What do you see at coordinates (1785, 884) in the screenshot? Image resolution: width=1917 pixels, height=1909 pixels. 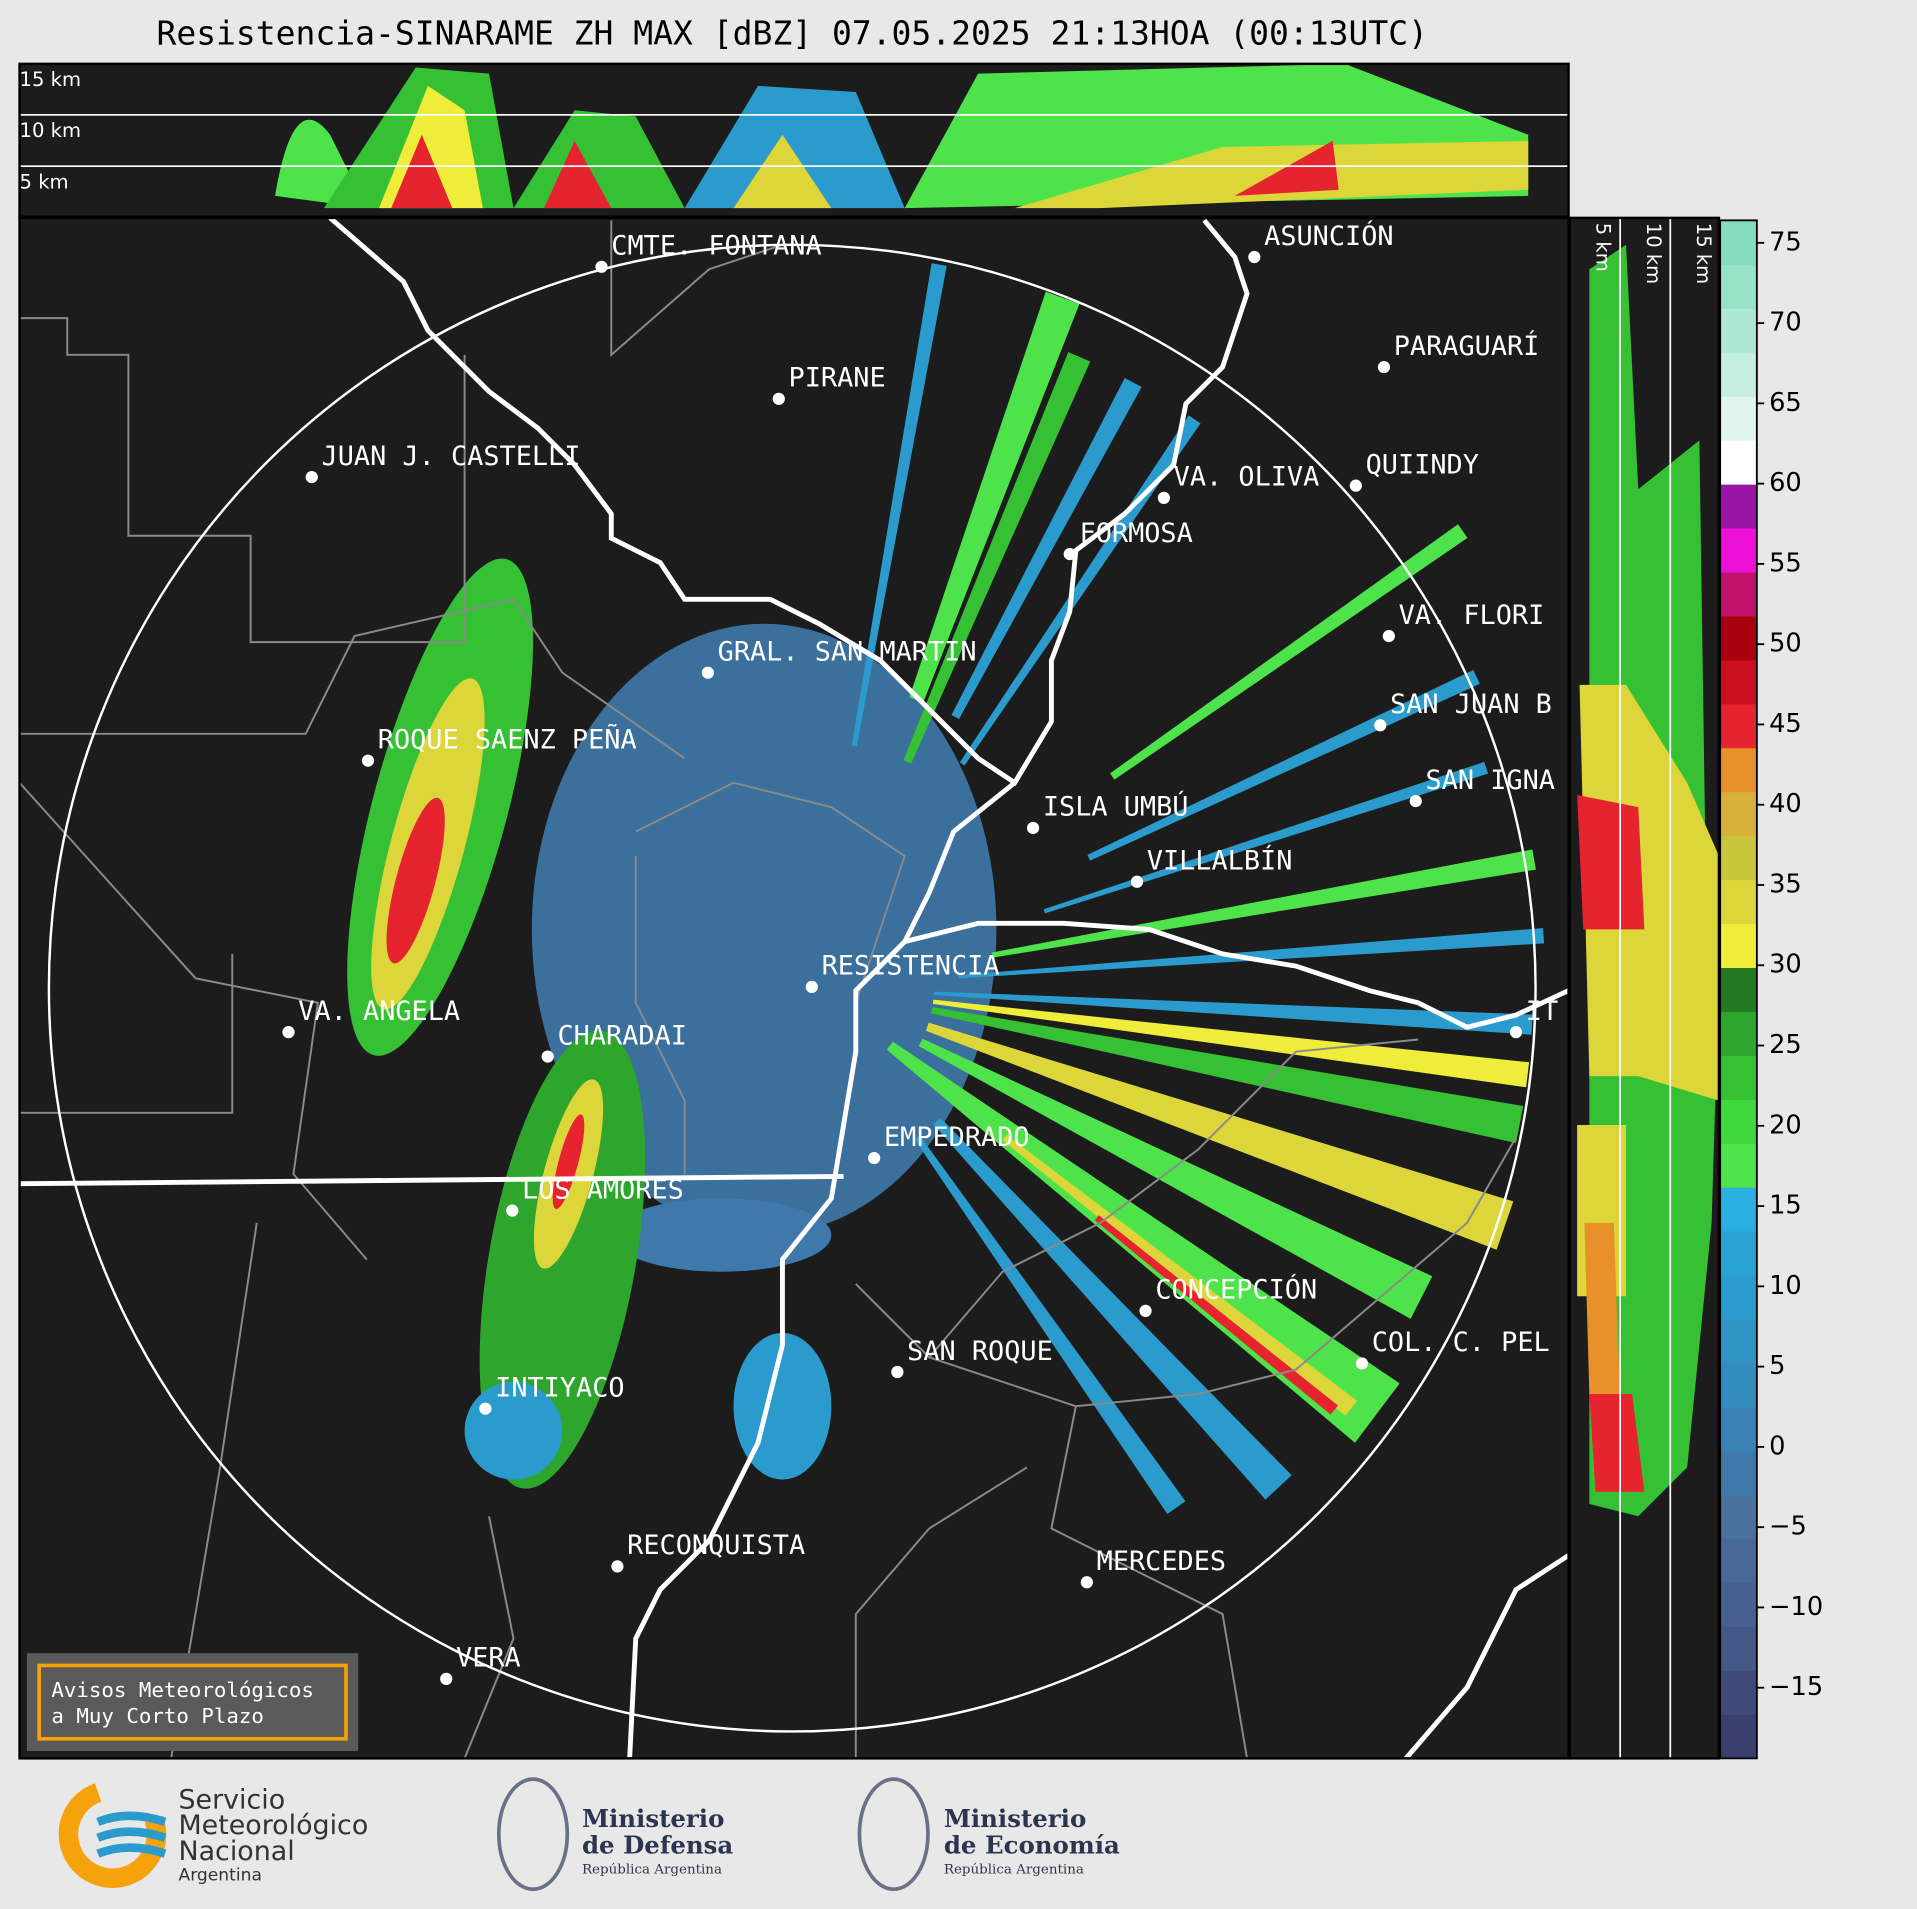 I see `colorbar-tick-label: 35` at bounding box center [1785, 884].